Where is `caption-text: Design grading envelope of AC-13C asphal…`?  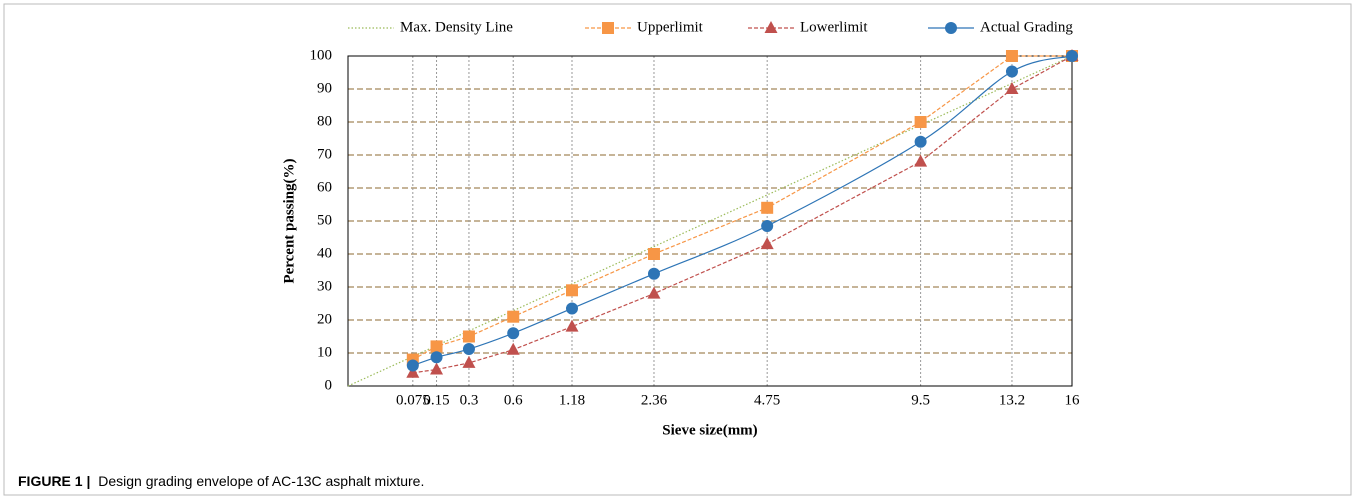
caption-text: Design grading envelope of AC-13C asphal… is located at coordinates (261, 481).